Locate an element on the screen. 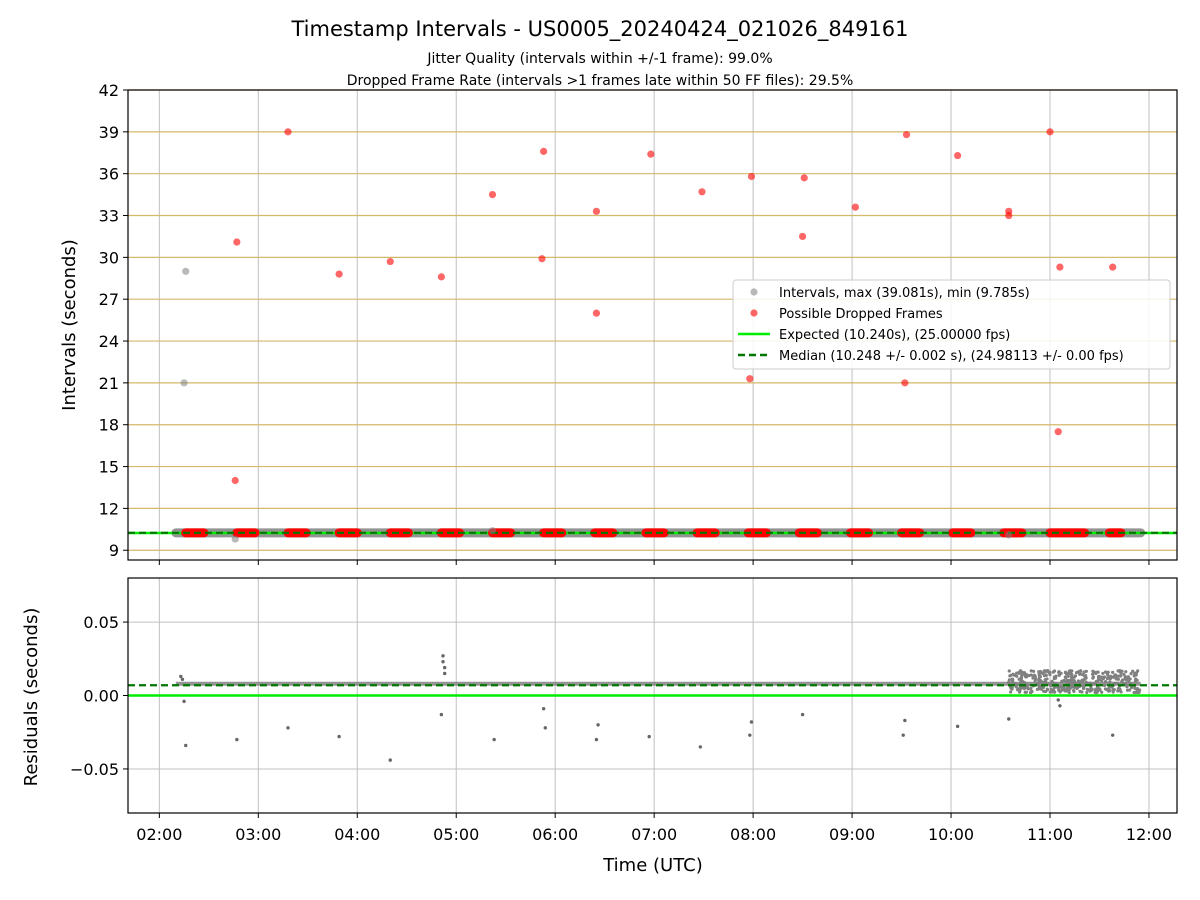 The image size is (1200, 900). x-tick-label: 05:00 is located at coordinates (456, 834).